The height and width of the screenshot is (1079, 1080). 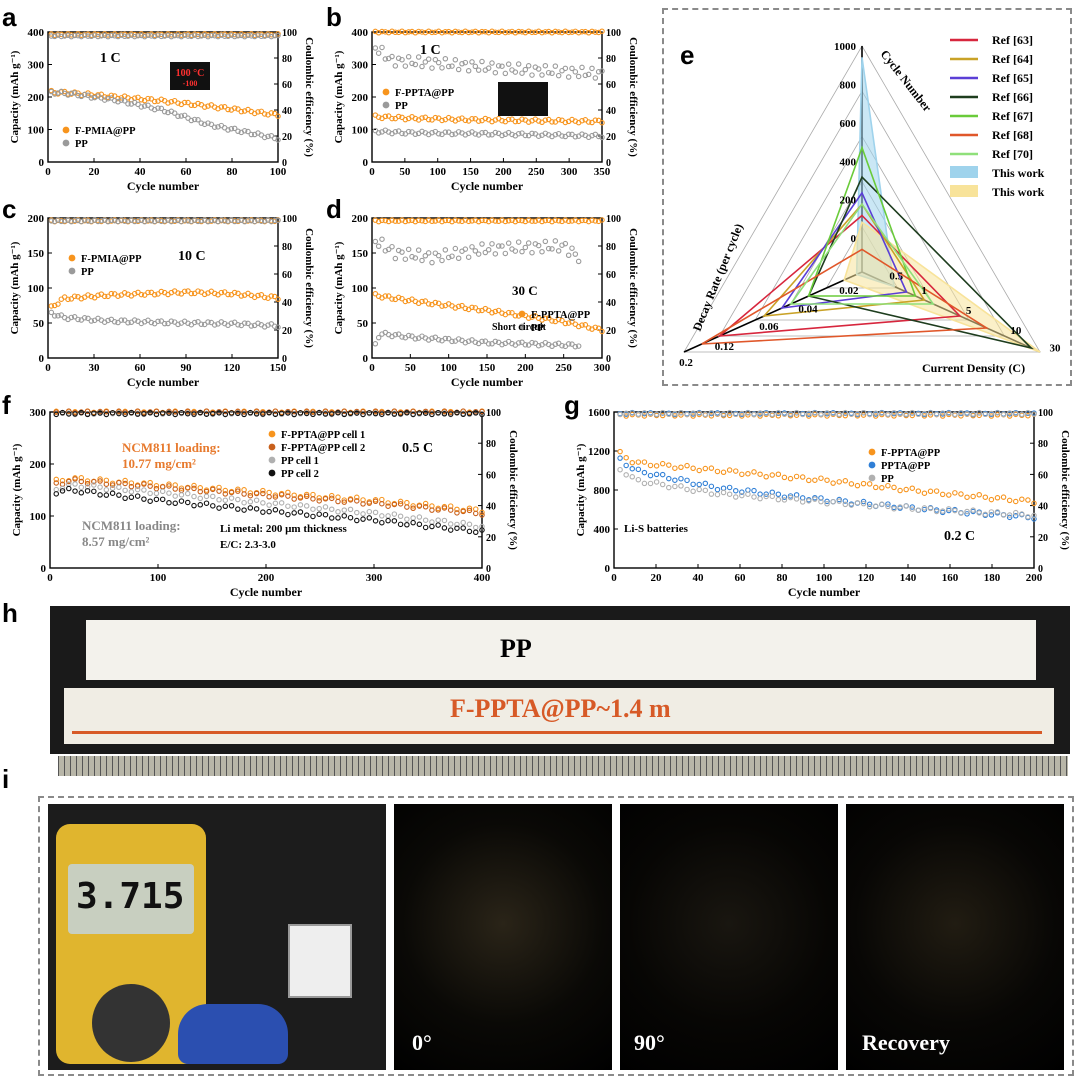 What do you see at coordinates (287, 59) in the screenshot?
I see `y2-tick-label-a: 80` at bounding box center [287, 59].